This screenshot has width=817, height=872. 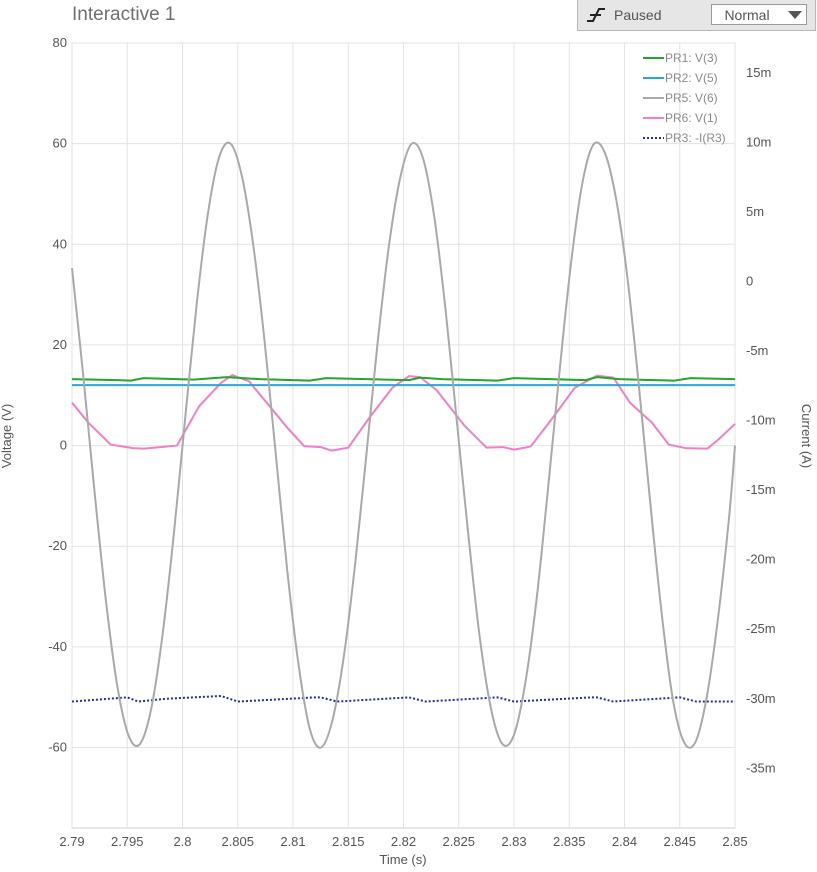 What do you see at coordinates (127, 841) in the screenshot?
I see `x-tick-label: 2.795` at bounding box center [127, 841].